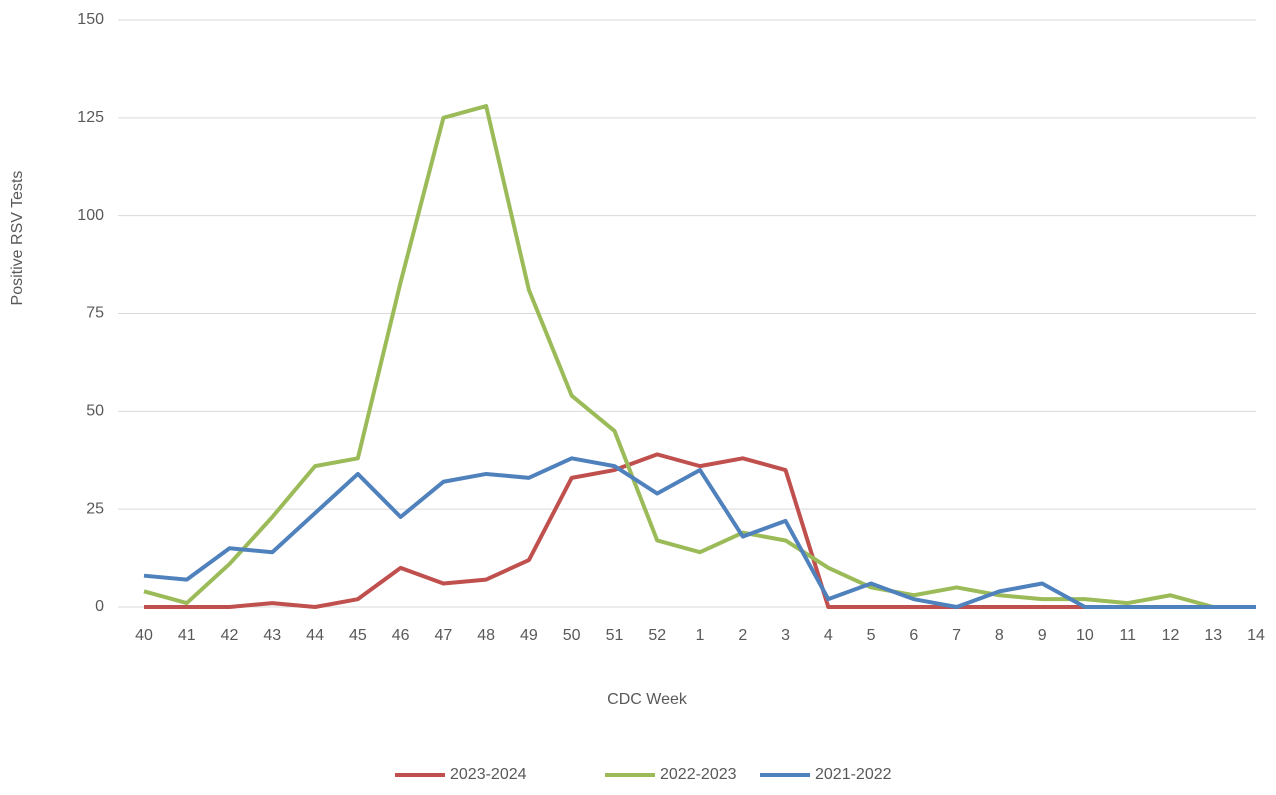 The width and height of the screenshot is (1276, 795). Describe the element at coordinates (647, 699) in the screenshot. I see `x-axis-label: CDC Week` at that location.